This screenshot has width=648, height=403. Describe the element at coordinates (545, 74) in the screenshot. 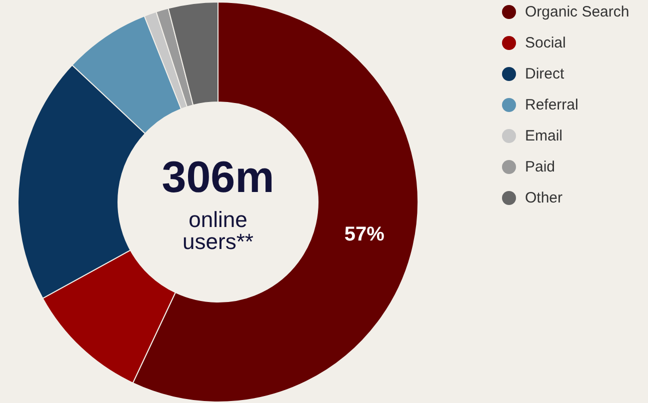

I see `legend-label: Direct` at that location.